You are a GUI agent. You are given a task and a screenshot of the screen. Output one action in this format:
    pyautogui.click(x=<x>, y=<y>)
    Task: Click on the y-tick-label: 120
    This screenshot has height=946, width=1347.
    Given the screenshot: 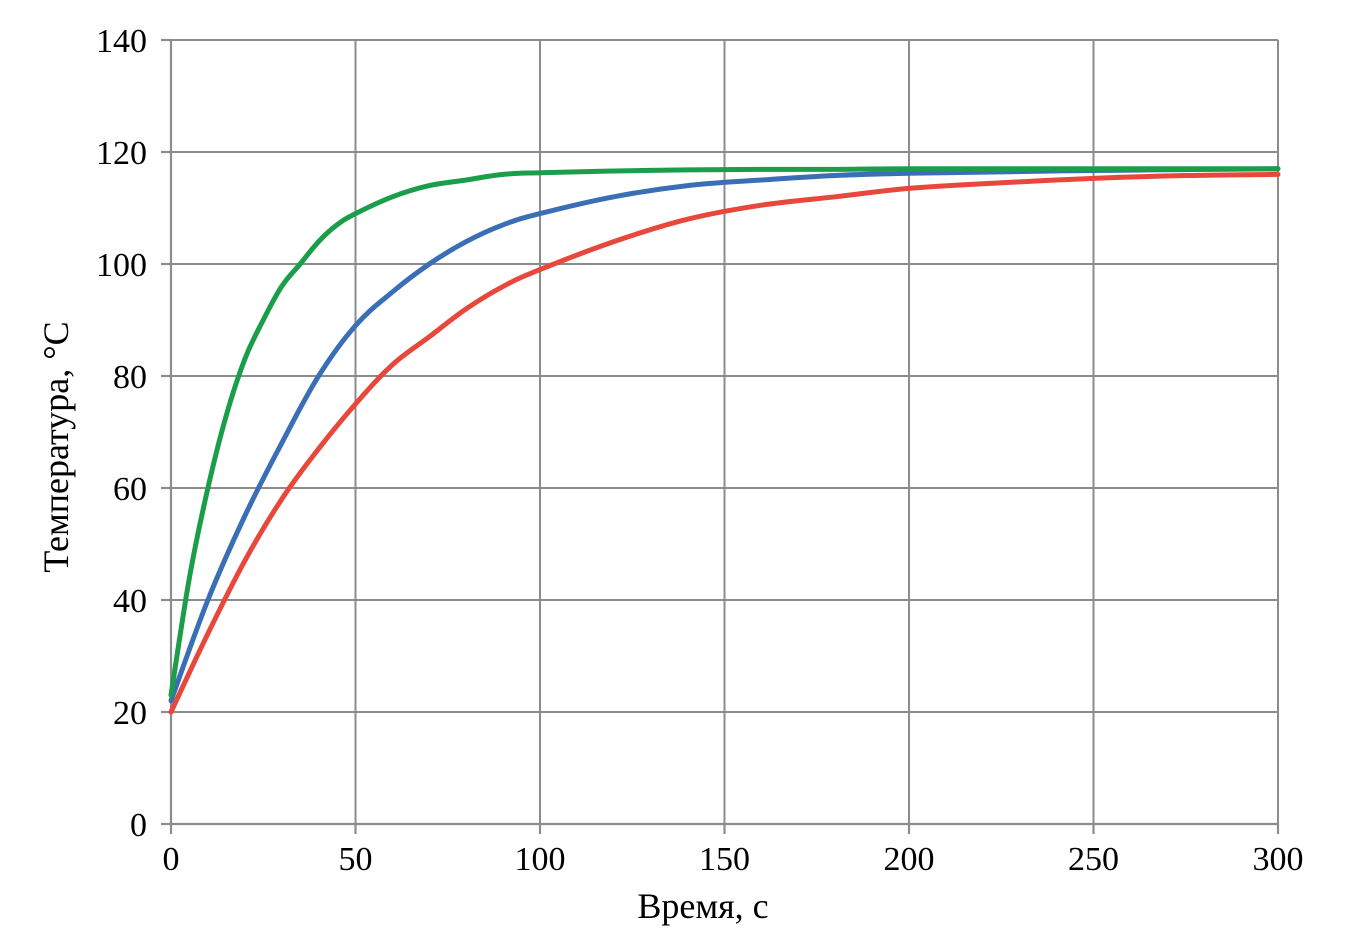 What is the action you would take?
    pyautogui.click(x=121, y=153)
    